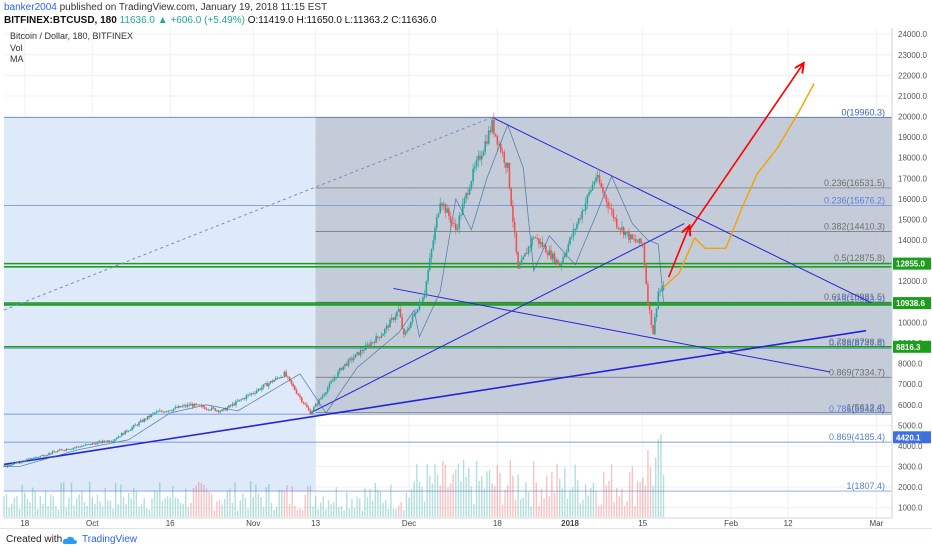  What do you see at coordinates (857, 437) in the screenshot?
I see `fib-label: 0.869(4185.4)` at bounding box center [857, 437].